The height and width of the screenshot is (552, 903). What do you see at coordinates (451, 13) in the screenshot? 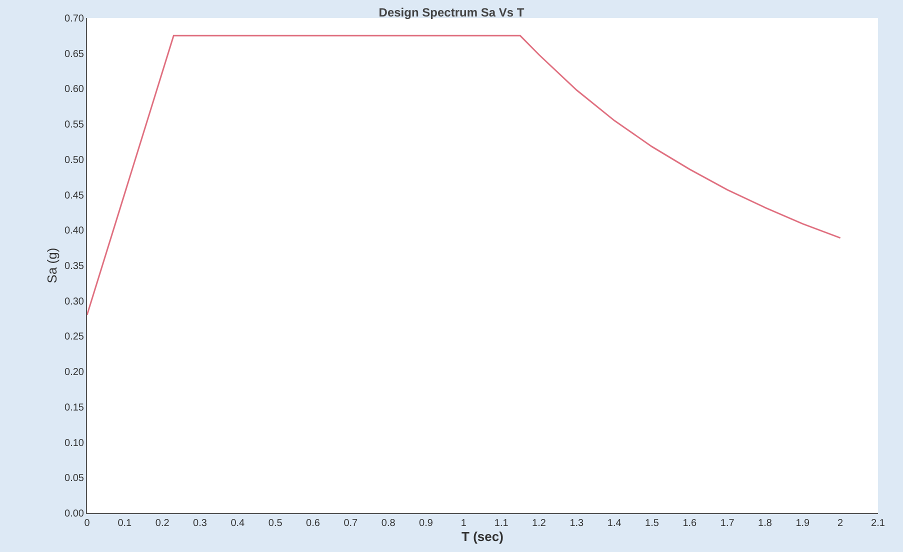
I see `chart-title: Design Spectrum Sa Vs T` at bounding box center [451, 13].